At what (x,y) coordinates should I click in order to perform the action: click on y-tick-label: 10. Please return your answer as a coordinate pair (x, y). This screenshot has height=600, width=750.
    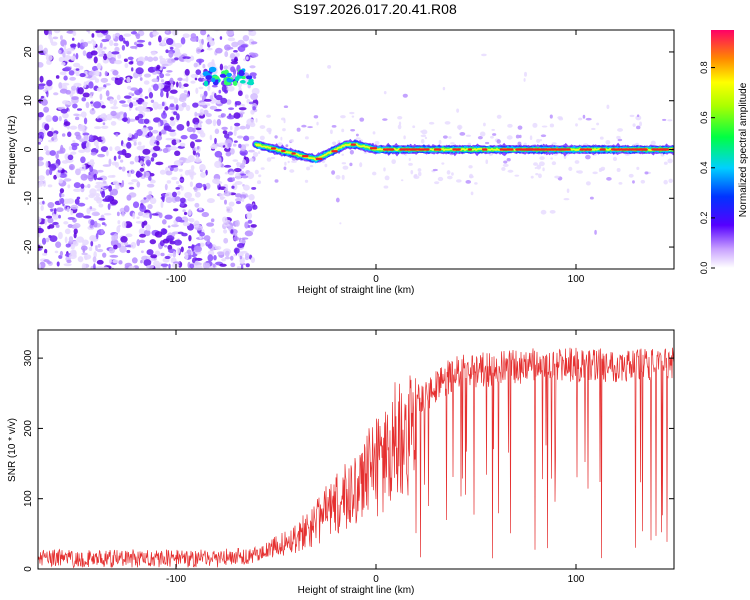
    Looking at the image, I should click on (28, 101).